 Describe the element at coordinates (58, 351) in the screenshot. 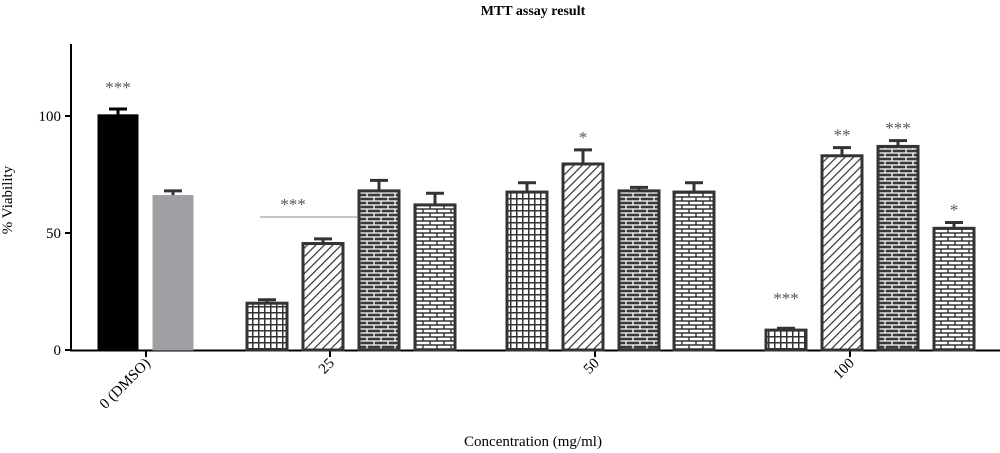

I see `y-tick-label: 0` at that location.